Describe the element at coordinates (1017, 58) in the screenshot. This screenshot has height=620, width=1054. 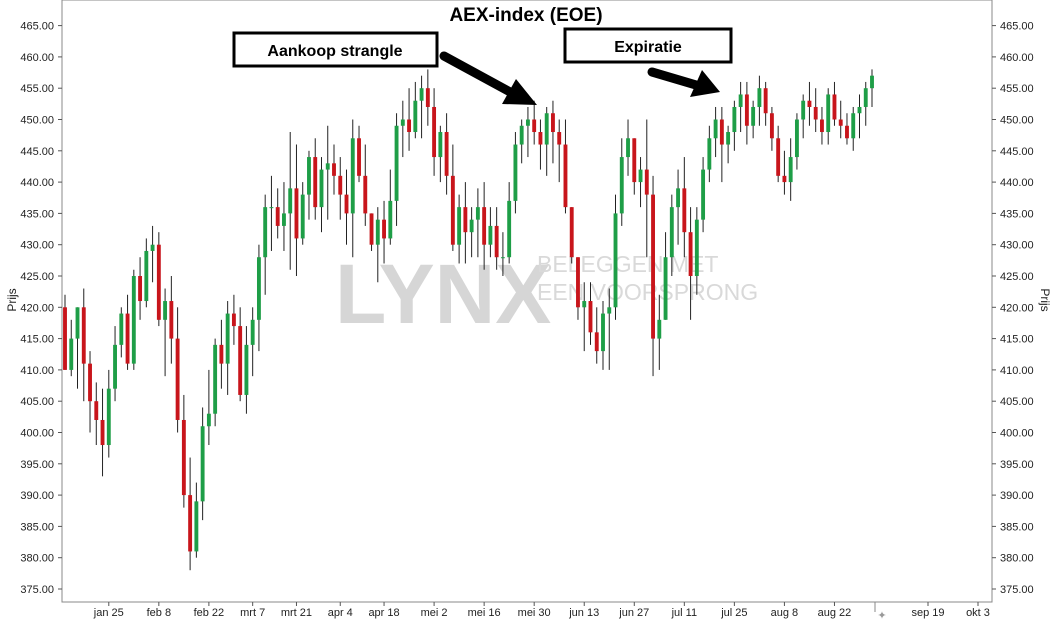
I see `y-tick-label-right: 460.00` at that location.